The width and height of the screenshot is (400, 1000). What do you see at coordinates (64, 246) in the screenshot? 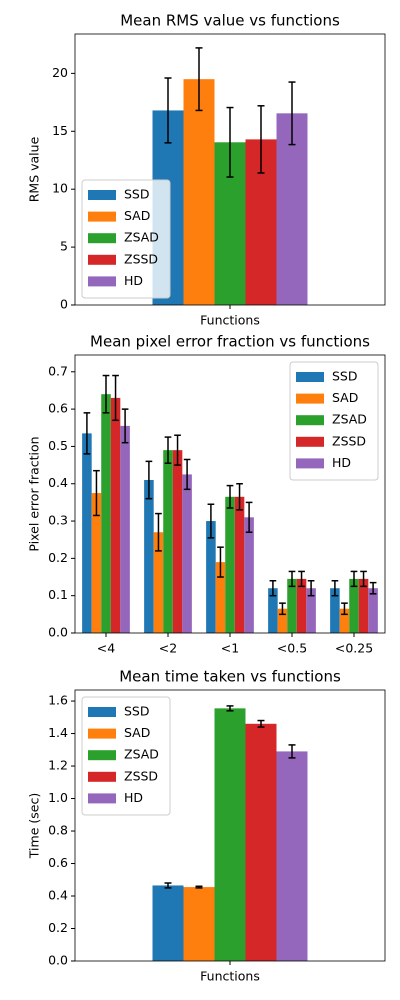
I see `y-tick-label: 5` at bounding box center [64, 246].